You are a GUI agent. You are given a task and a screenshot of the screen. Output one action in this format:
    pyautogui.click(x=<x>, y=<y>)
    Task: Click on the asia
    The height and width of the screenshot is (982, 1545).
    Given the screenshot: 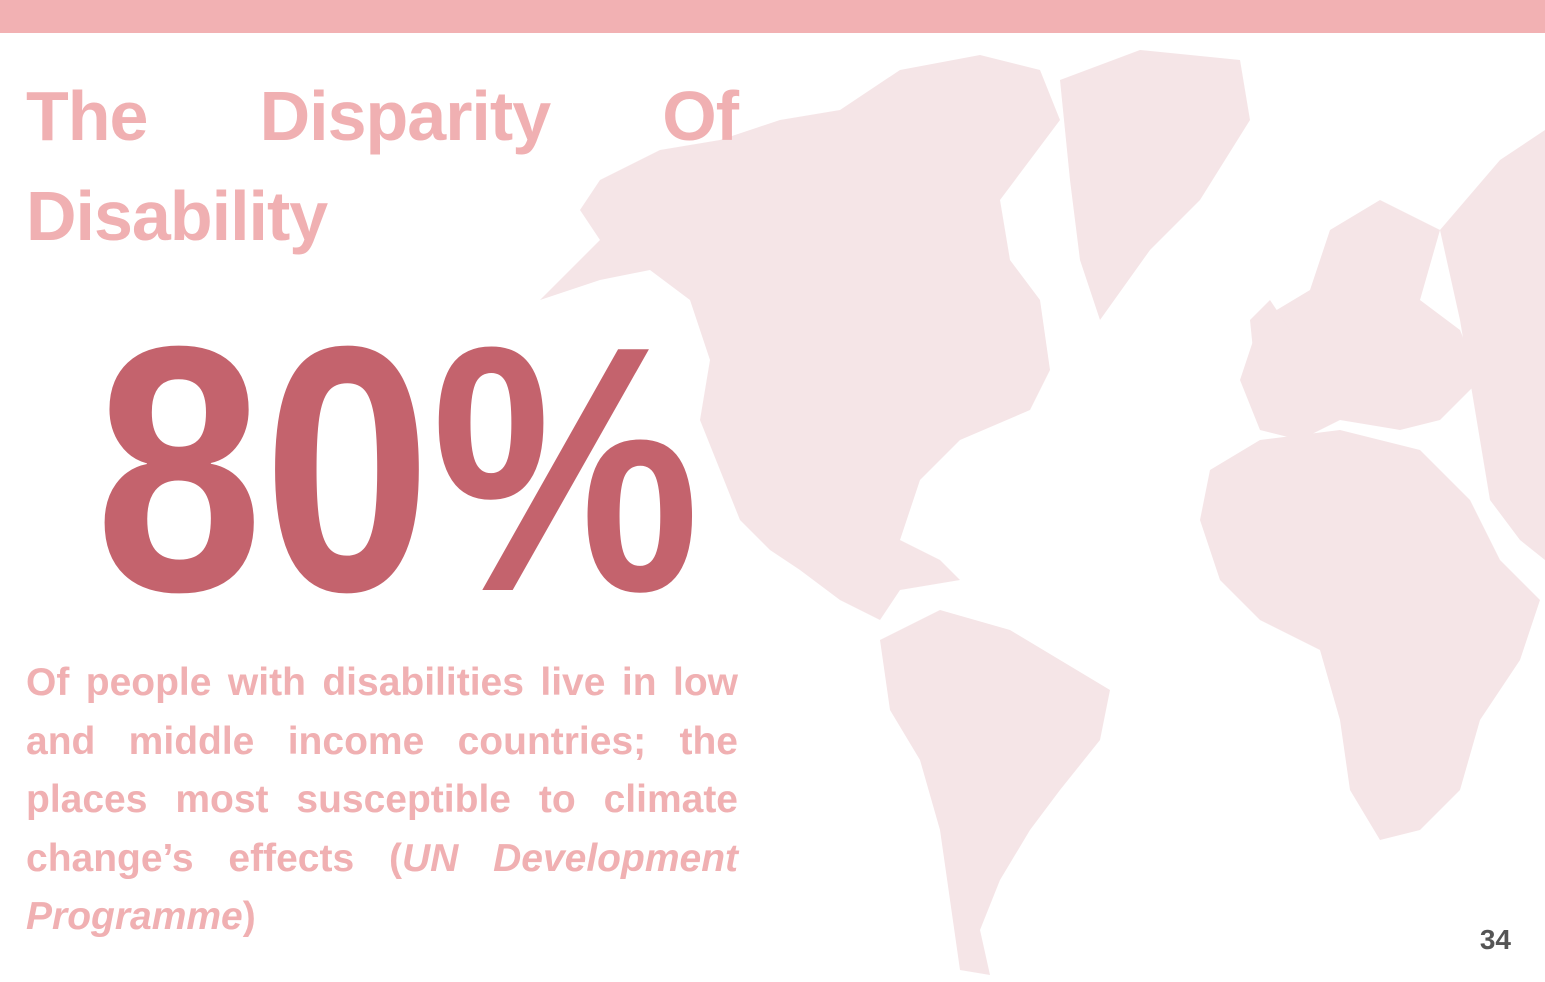 What is the action you would take?
    pyautogui.click(x=1492, y=345)
    